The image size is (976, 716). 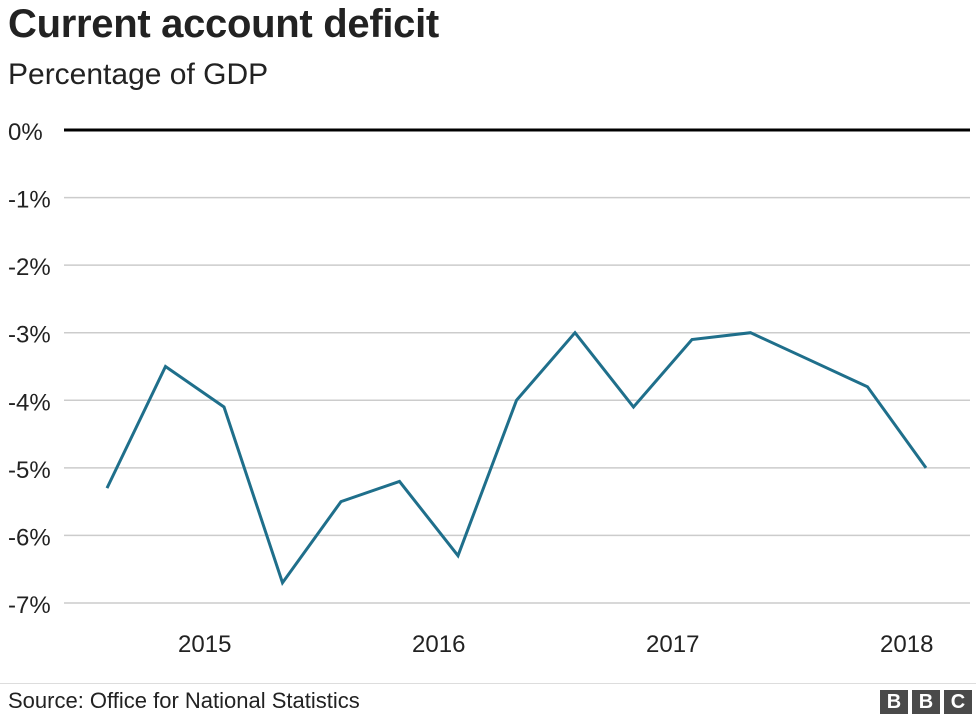 I want to click on y-tick-label: -6%, so click(x=29, y=537).